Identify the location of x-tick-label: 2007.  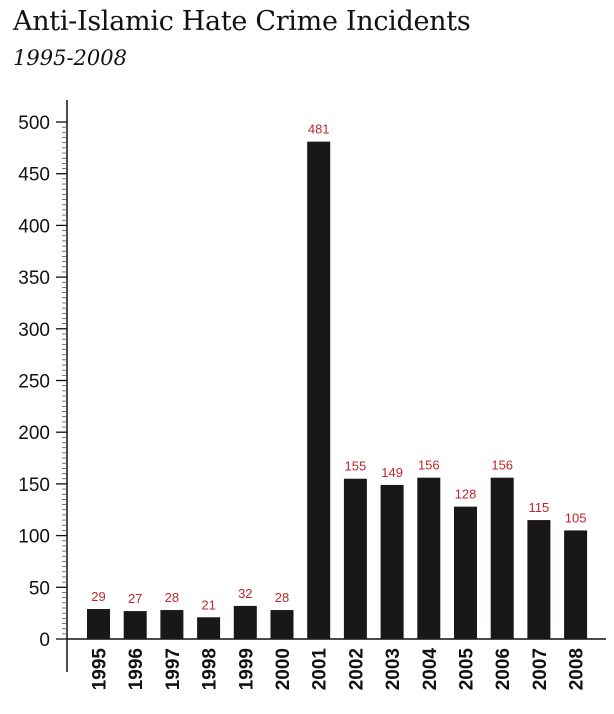
(540, 669).